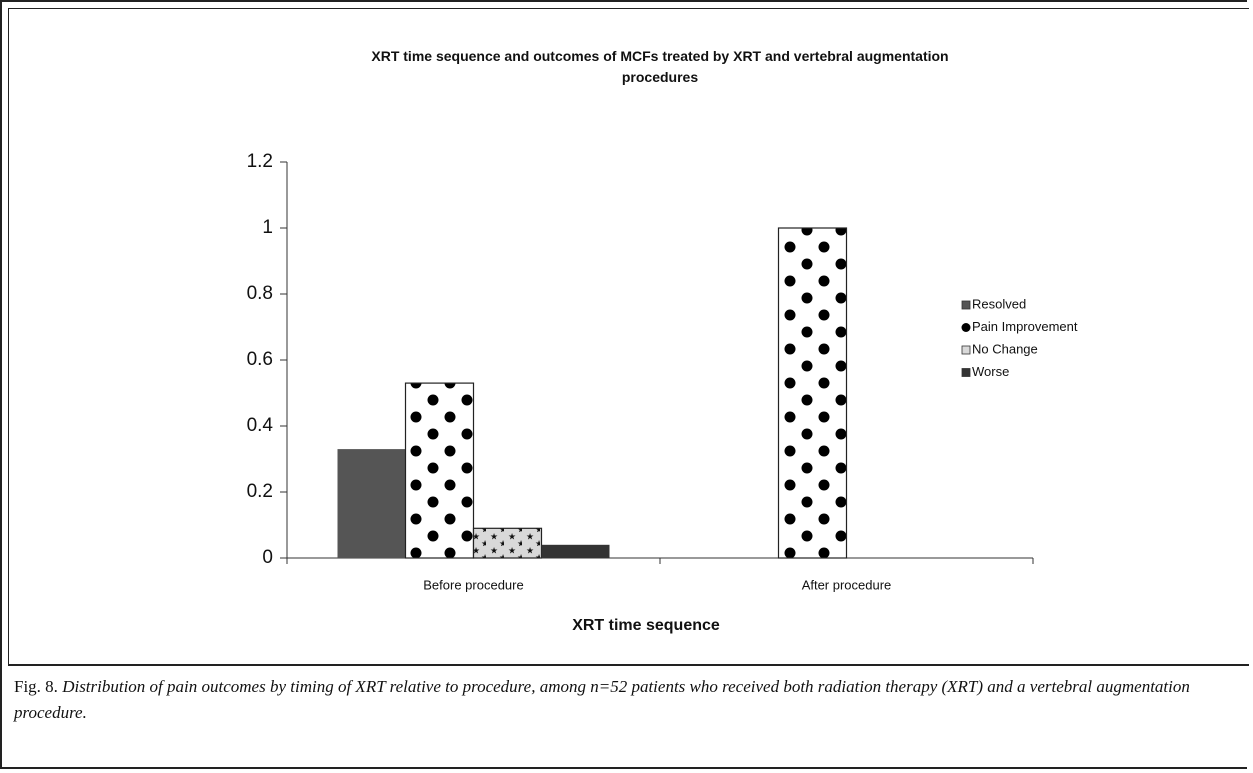 The image size is (1253, 773). Describe the element at coordinates (267, 227) in the screenshot. I see `y-tick-label: 1` at that location.